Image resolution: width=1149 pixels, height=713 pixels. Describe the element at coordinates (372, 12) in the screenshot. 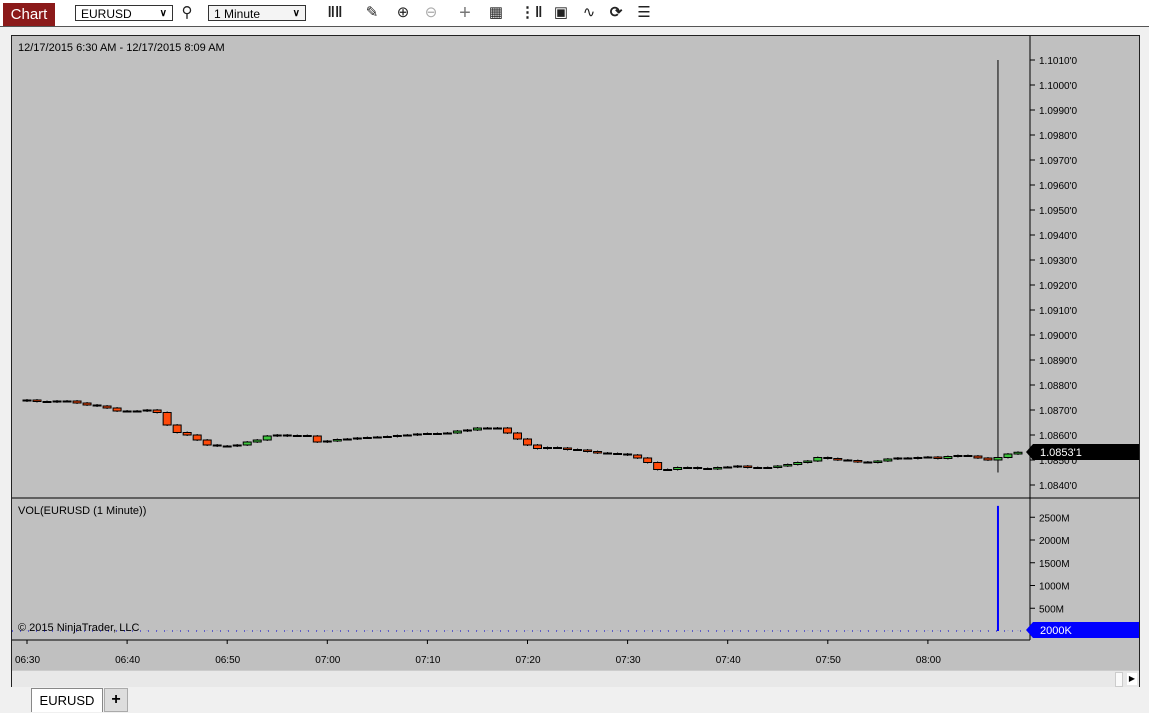

I see `pencil-icon: ✎` at that location.